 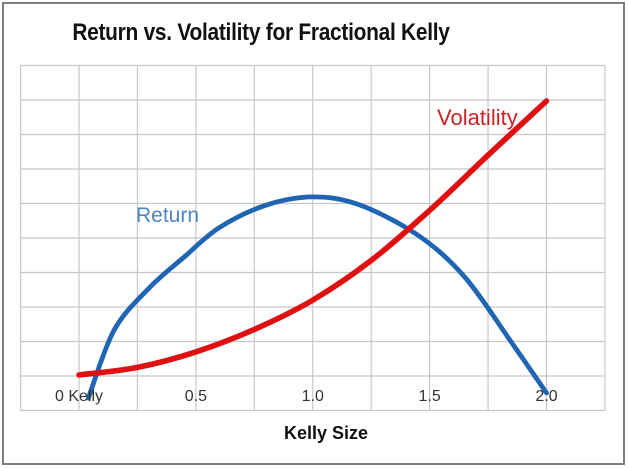 I want to click on x-tick-label-4: 2.0, so click(x=546, y=396).